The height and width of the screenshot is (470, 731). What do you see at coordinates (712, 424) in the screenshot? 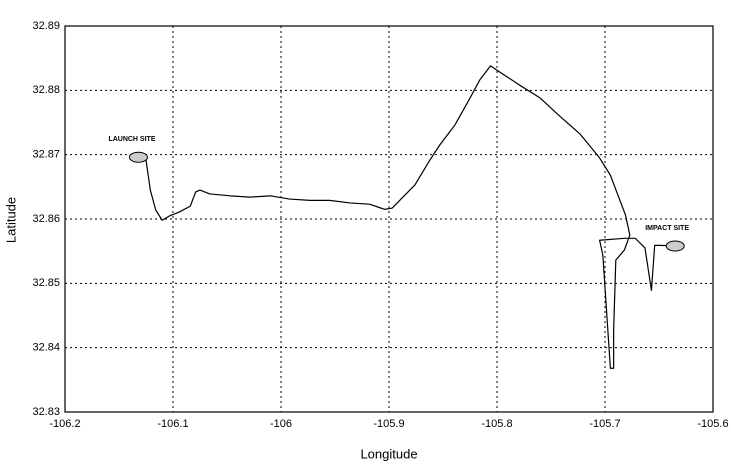
I see `x-tick-label: -105.6` at bounding box center [712, 424].